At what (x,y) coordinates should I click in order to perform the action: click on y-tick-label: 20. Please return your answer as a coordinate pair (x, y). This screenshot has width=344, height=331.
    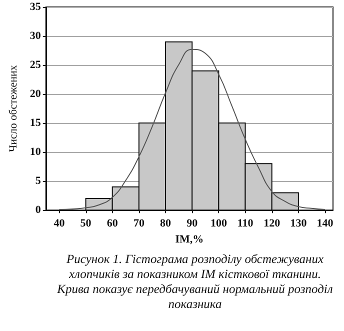
    Looking at the image, I should click on (36, 94).